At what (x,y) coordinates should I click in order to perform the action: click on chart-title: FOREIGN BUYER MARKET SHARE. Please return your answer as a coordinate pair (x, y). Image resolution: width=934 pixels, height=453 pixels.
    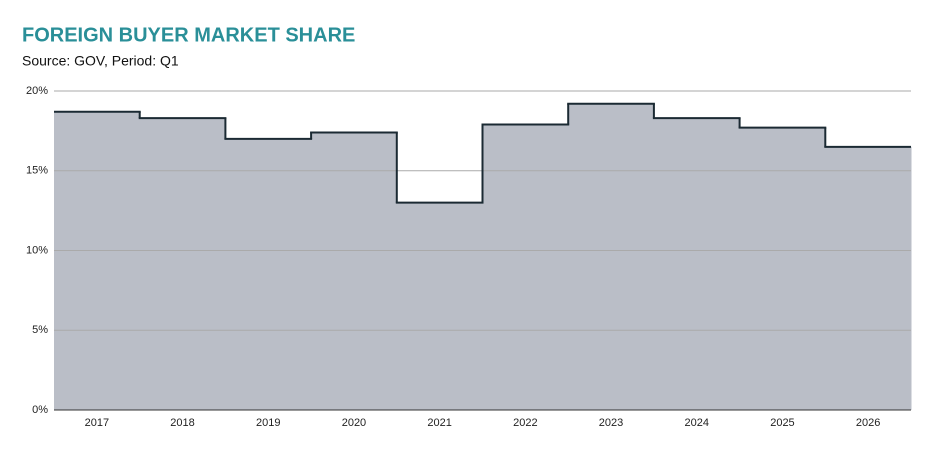
    Looking at the image, I should click on (188, 35).